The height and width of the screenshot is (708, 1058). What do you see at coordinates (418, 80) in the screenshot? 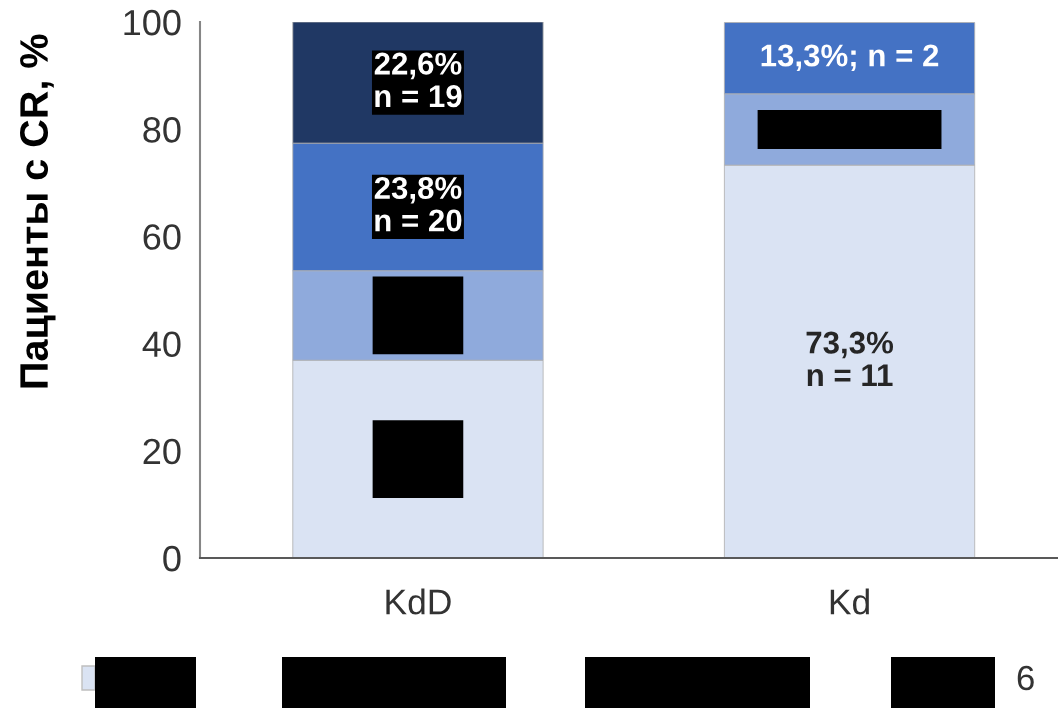
I see `data-label: 22,6% n = 19` at bounding box center [418, 80].